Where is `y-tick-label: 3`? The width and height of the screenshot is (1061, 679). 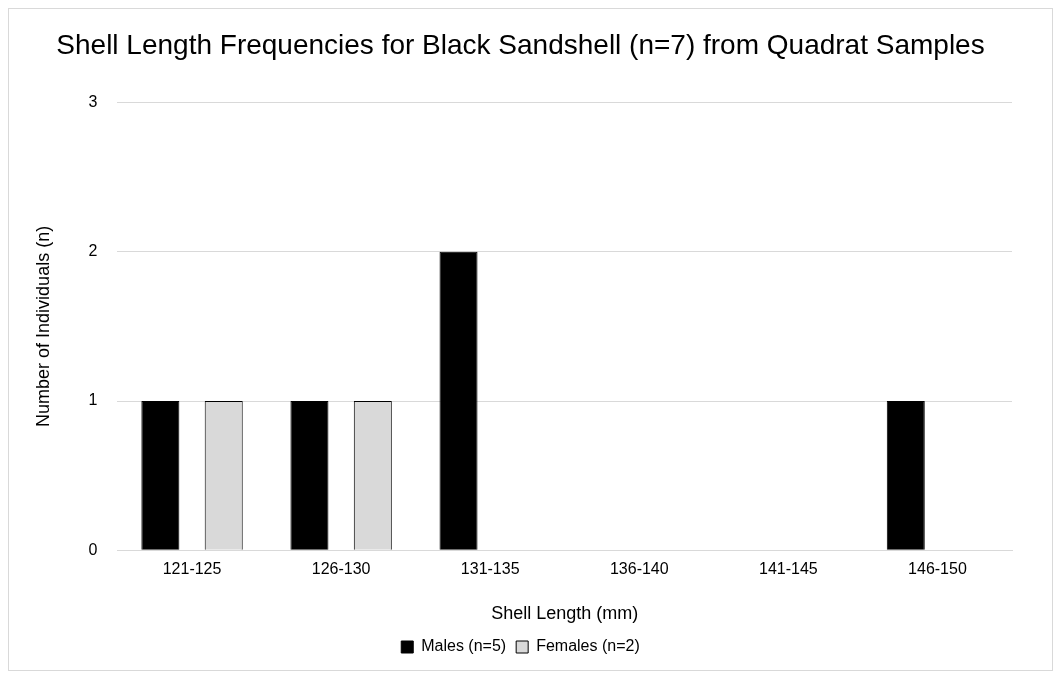
y-tick-label: 3 is located at coordinates (93, 102).